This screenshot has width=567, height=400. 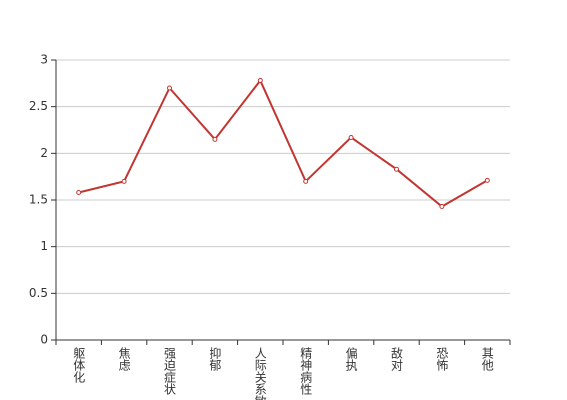 What do you see at coordinates (44, 246) in the screenshot?
I see `y-tick-label: 1` at bounding box center [44, 246].